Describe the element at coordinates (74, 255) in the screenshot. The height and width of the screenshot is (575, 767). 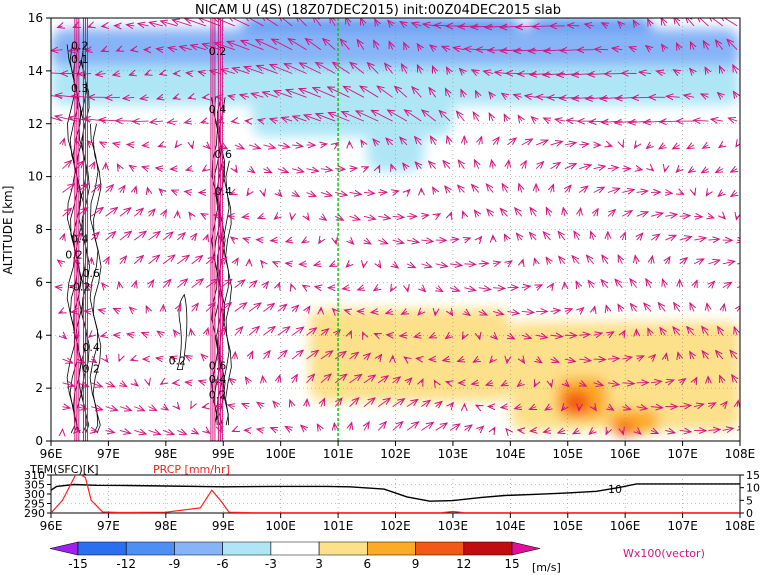
I see `contour-label: 0.2` at that location.